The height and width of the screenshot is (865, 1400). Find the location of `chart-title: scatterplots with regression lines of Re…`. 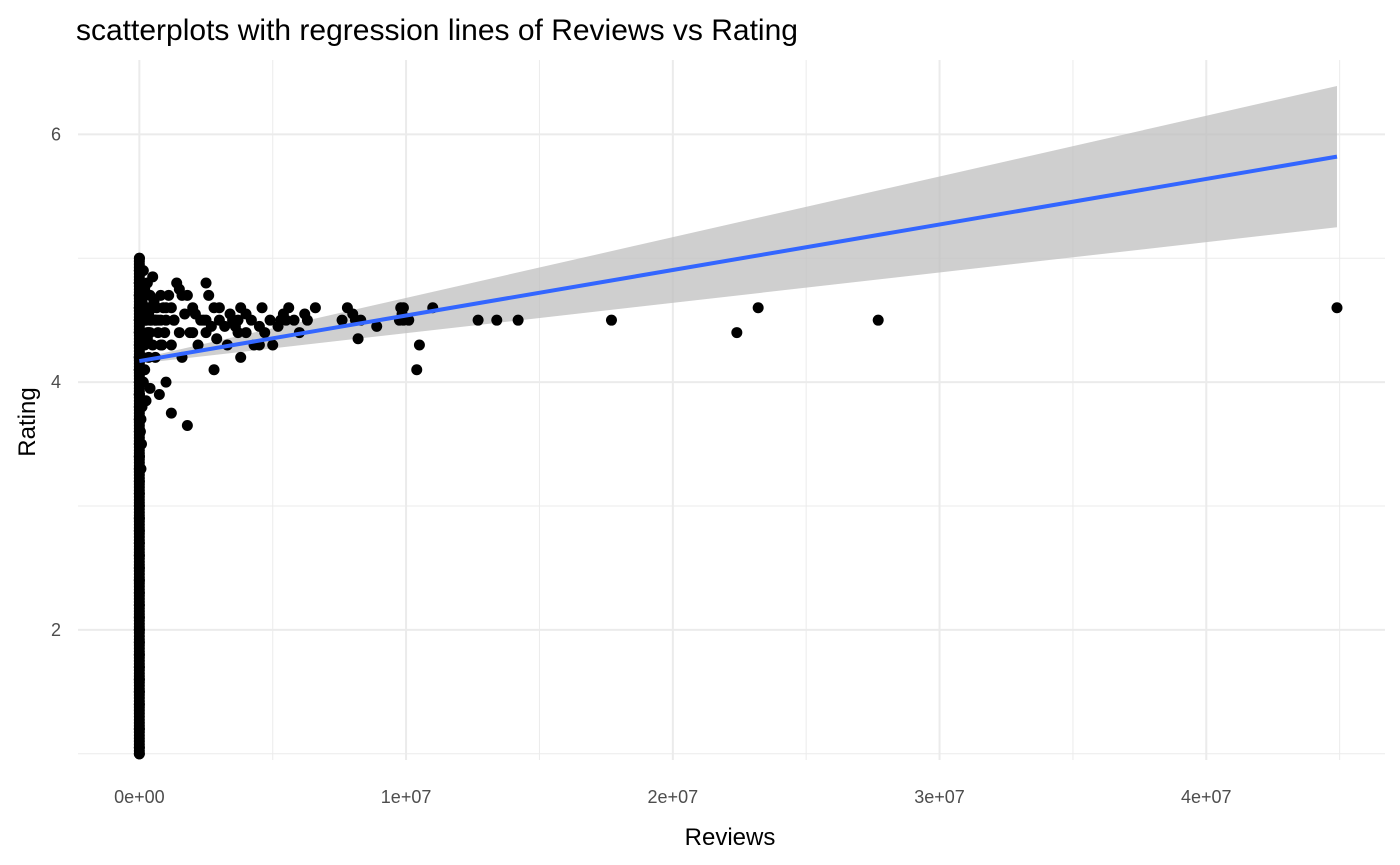

chart-title: scatterplots with regression lines of Re… is located at coordinates (437, 30).